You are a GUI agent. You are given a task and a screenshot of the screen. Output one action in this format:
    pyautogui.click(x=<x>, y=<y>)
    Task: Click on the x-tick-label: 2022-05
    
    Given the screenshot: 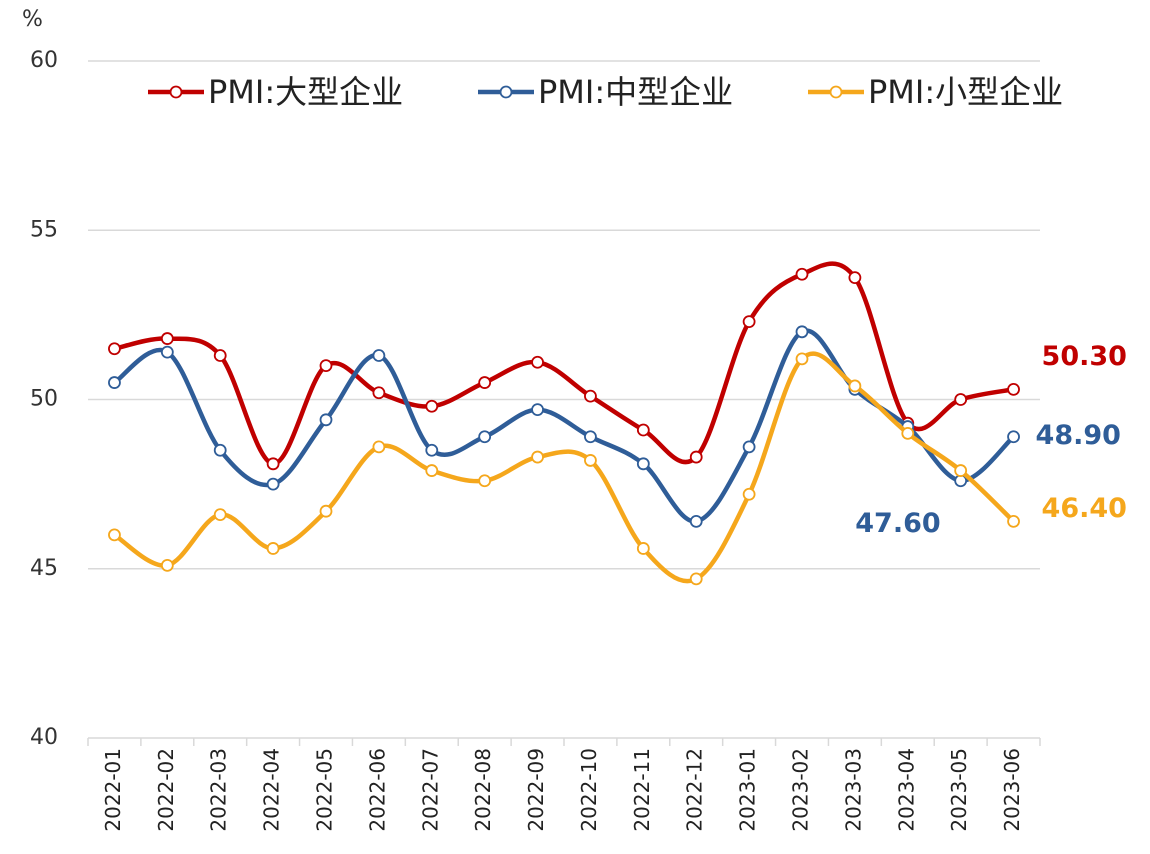 What is the action you would take?
    pyautogui.click(x=325, y=790)
    